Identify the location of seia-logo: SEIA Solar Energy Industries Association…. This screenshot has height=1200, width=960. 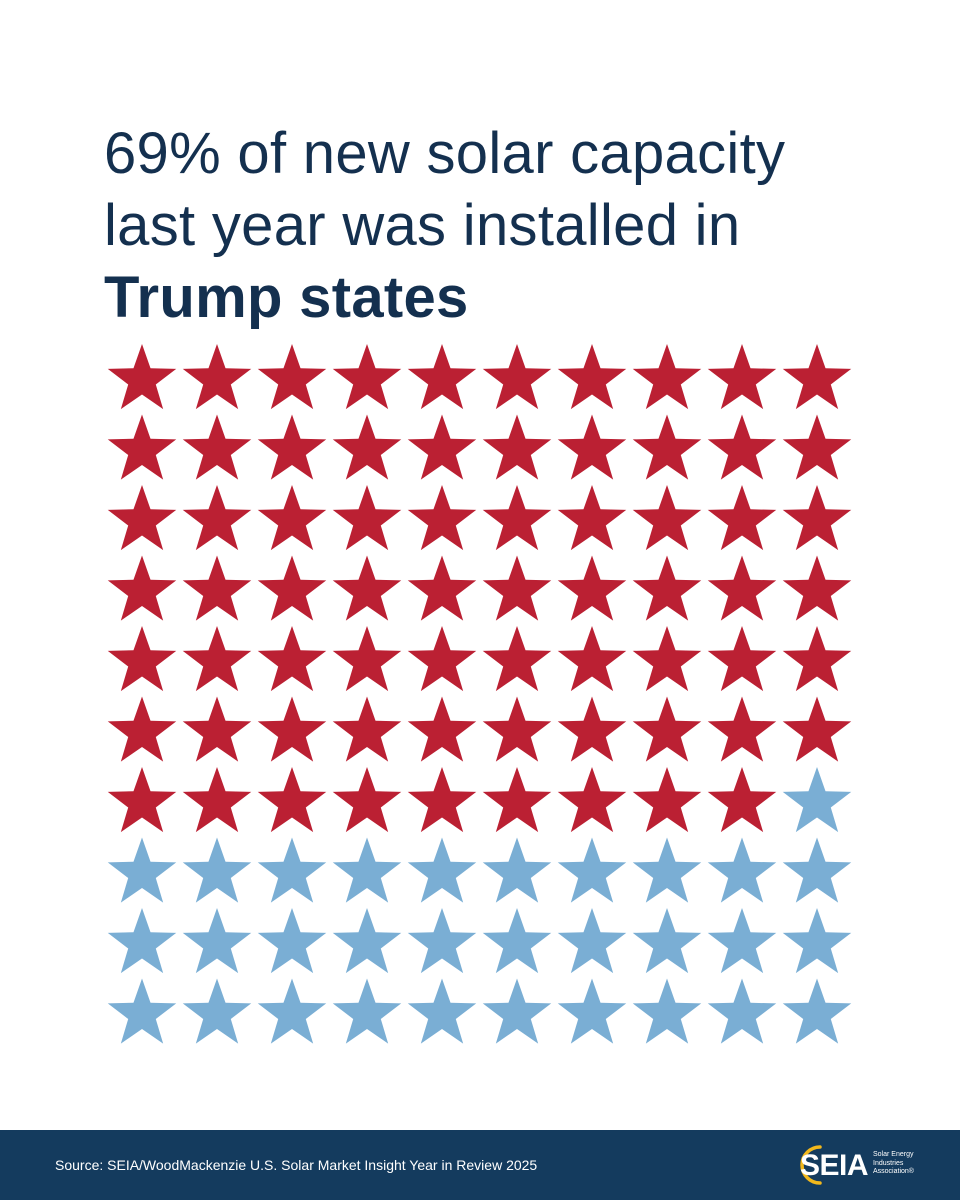
(860, 1165).